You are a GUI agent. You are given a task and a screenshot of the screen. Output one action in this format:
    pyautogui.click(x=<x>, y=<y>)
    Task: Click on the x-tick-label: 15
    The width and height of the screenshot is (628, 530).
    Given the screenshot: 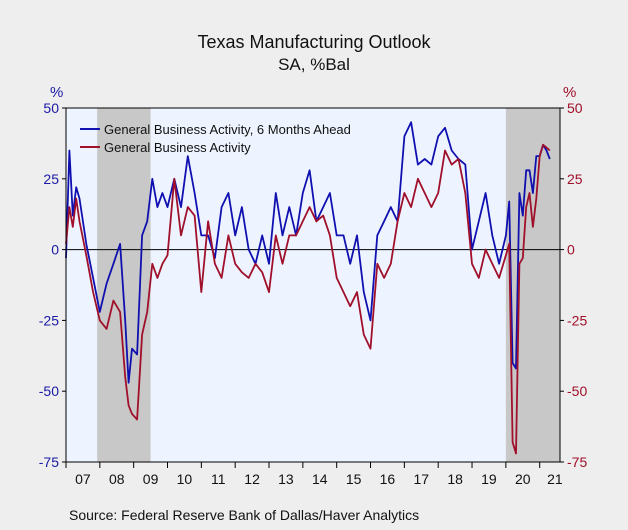 What is the action you would take?
    pyautogui.click(x=354, y=479)
    